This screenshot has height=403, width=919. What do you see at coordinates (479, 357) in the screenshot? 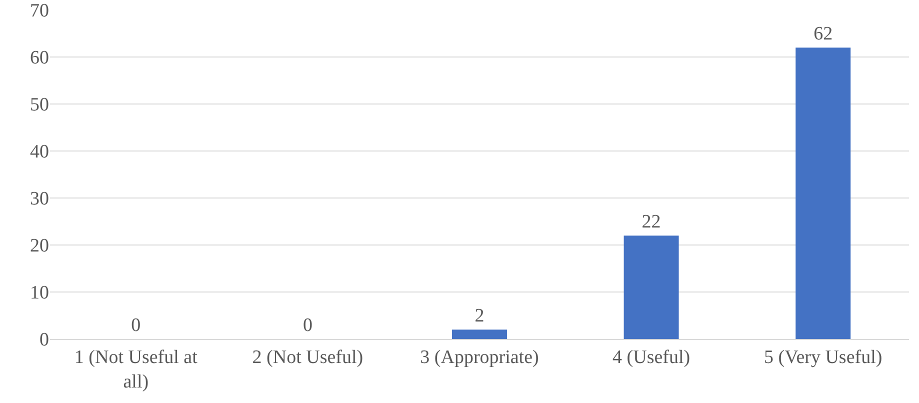
I see `x-tick-label: 3 (Appropriate)` at bounding box center [479, 357].